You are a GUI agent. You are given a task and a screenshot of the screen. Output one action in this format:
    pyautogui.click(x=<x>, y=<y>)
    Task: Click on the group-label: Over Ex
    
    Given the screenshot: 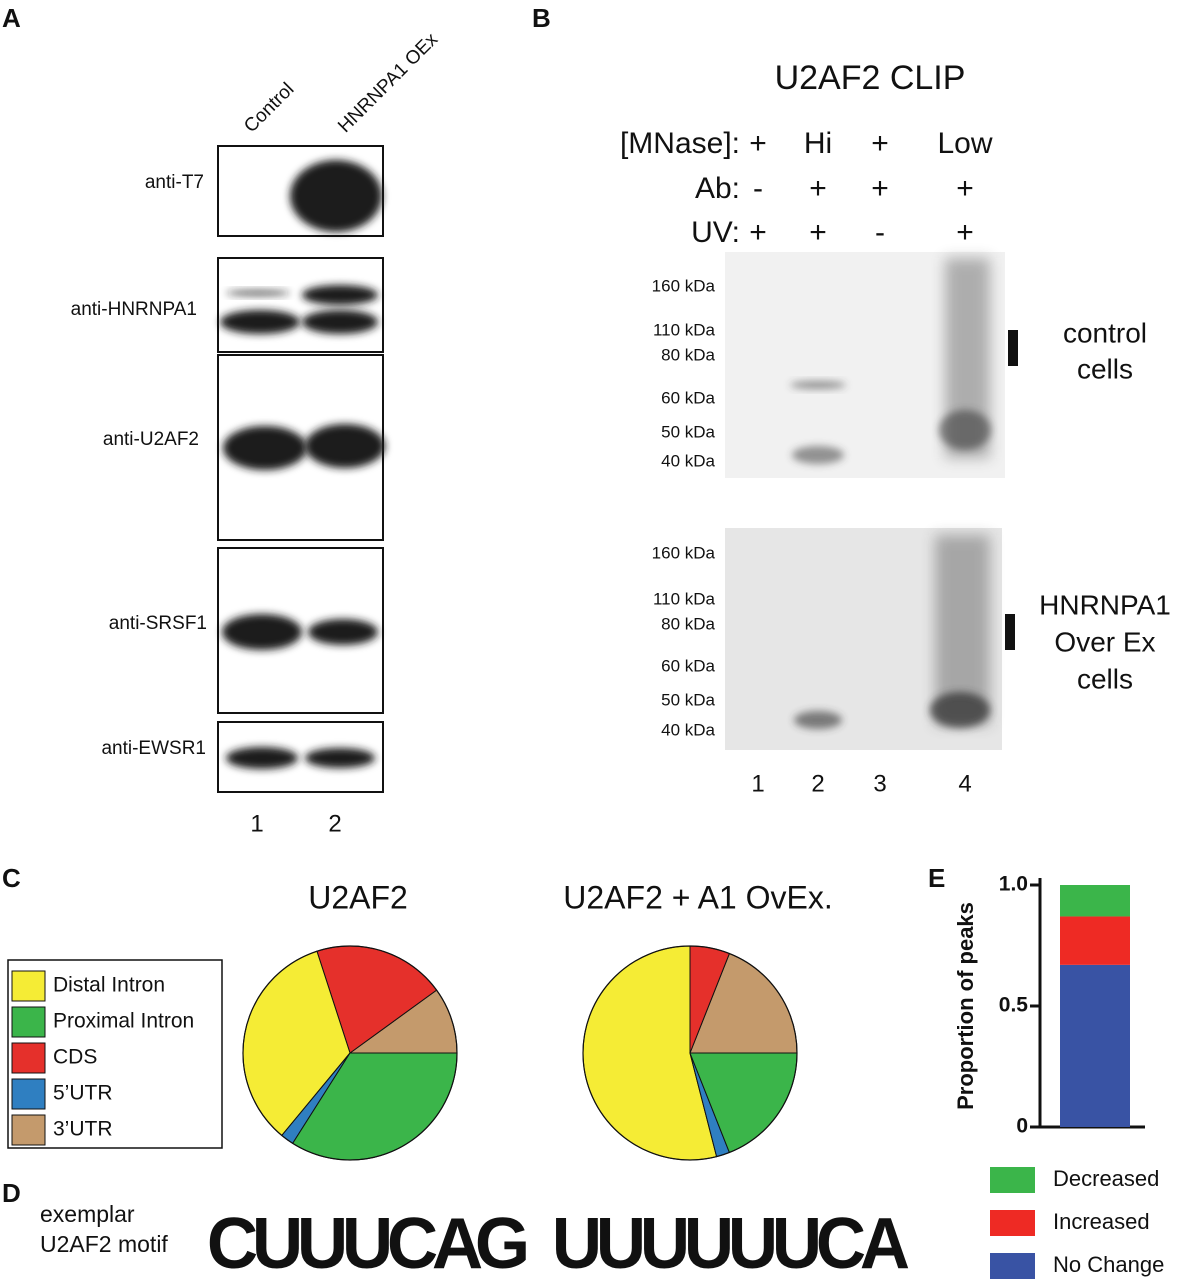 What is the action you would take?
    pyautogui.click(x=1104, y=641)
    